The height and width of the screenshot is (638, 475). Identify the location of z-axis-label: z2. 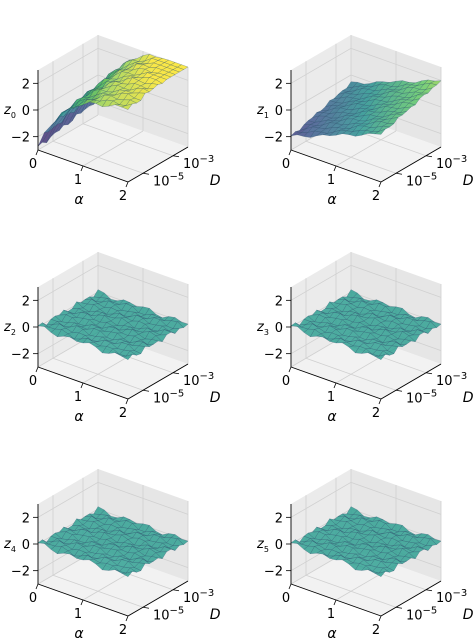
(9, 328).